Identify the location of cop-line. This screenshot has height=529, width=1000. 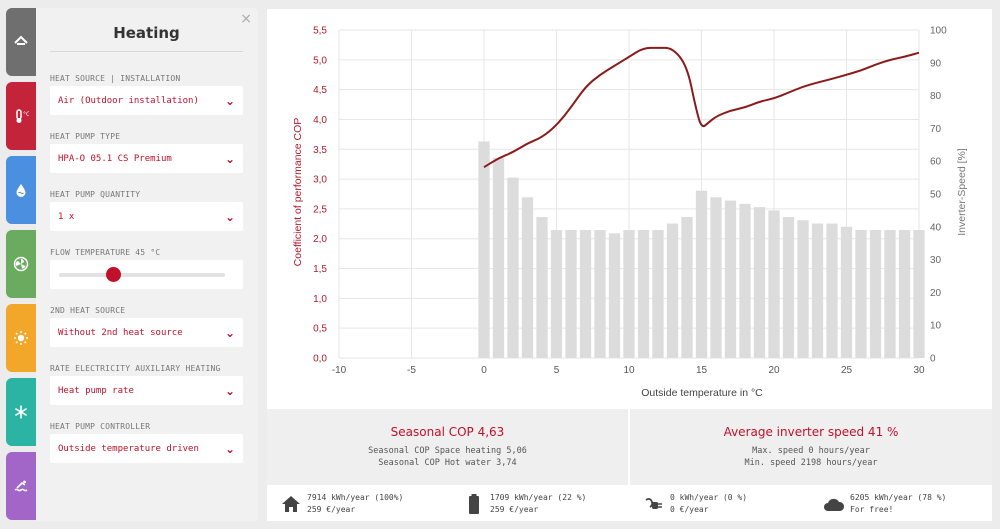
(701, 107).